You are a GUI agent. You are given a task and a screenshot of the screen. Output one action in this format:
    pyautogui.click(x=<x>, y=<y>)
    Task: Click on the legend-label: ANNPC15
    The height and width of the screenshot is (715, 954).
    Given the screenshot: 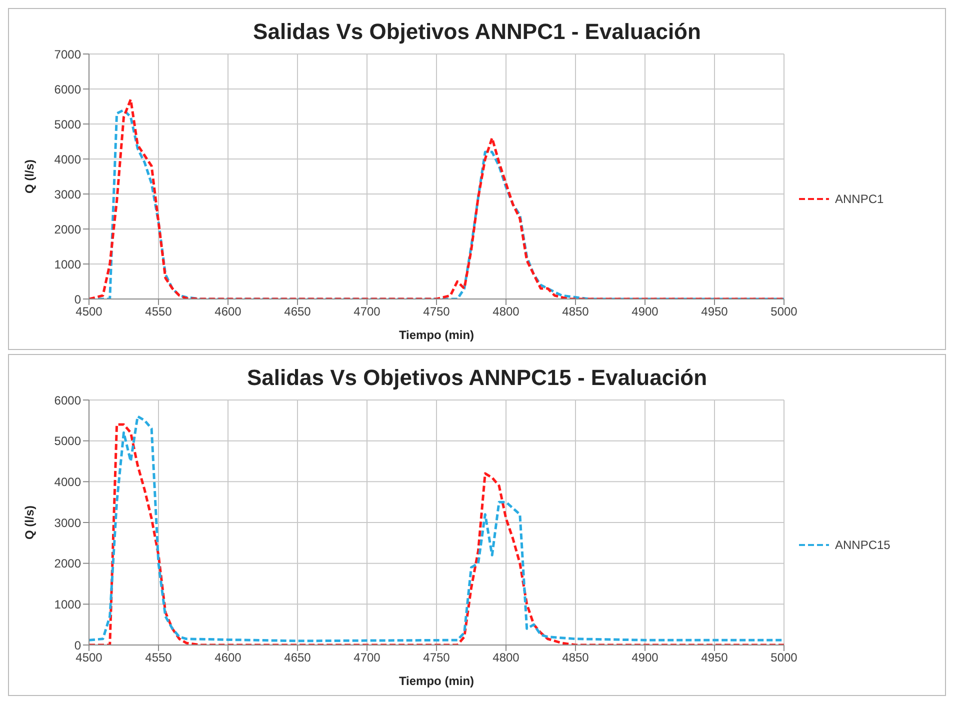 What is the action you would take?
    pyautogui.click(x=862, y=545)
    